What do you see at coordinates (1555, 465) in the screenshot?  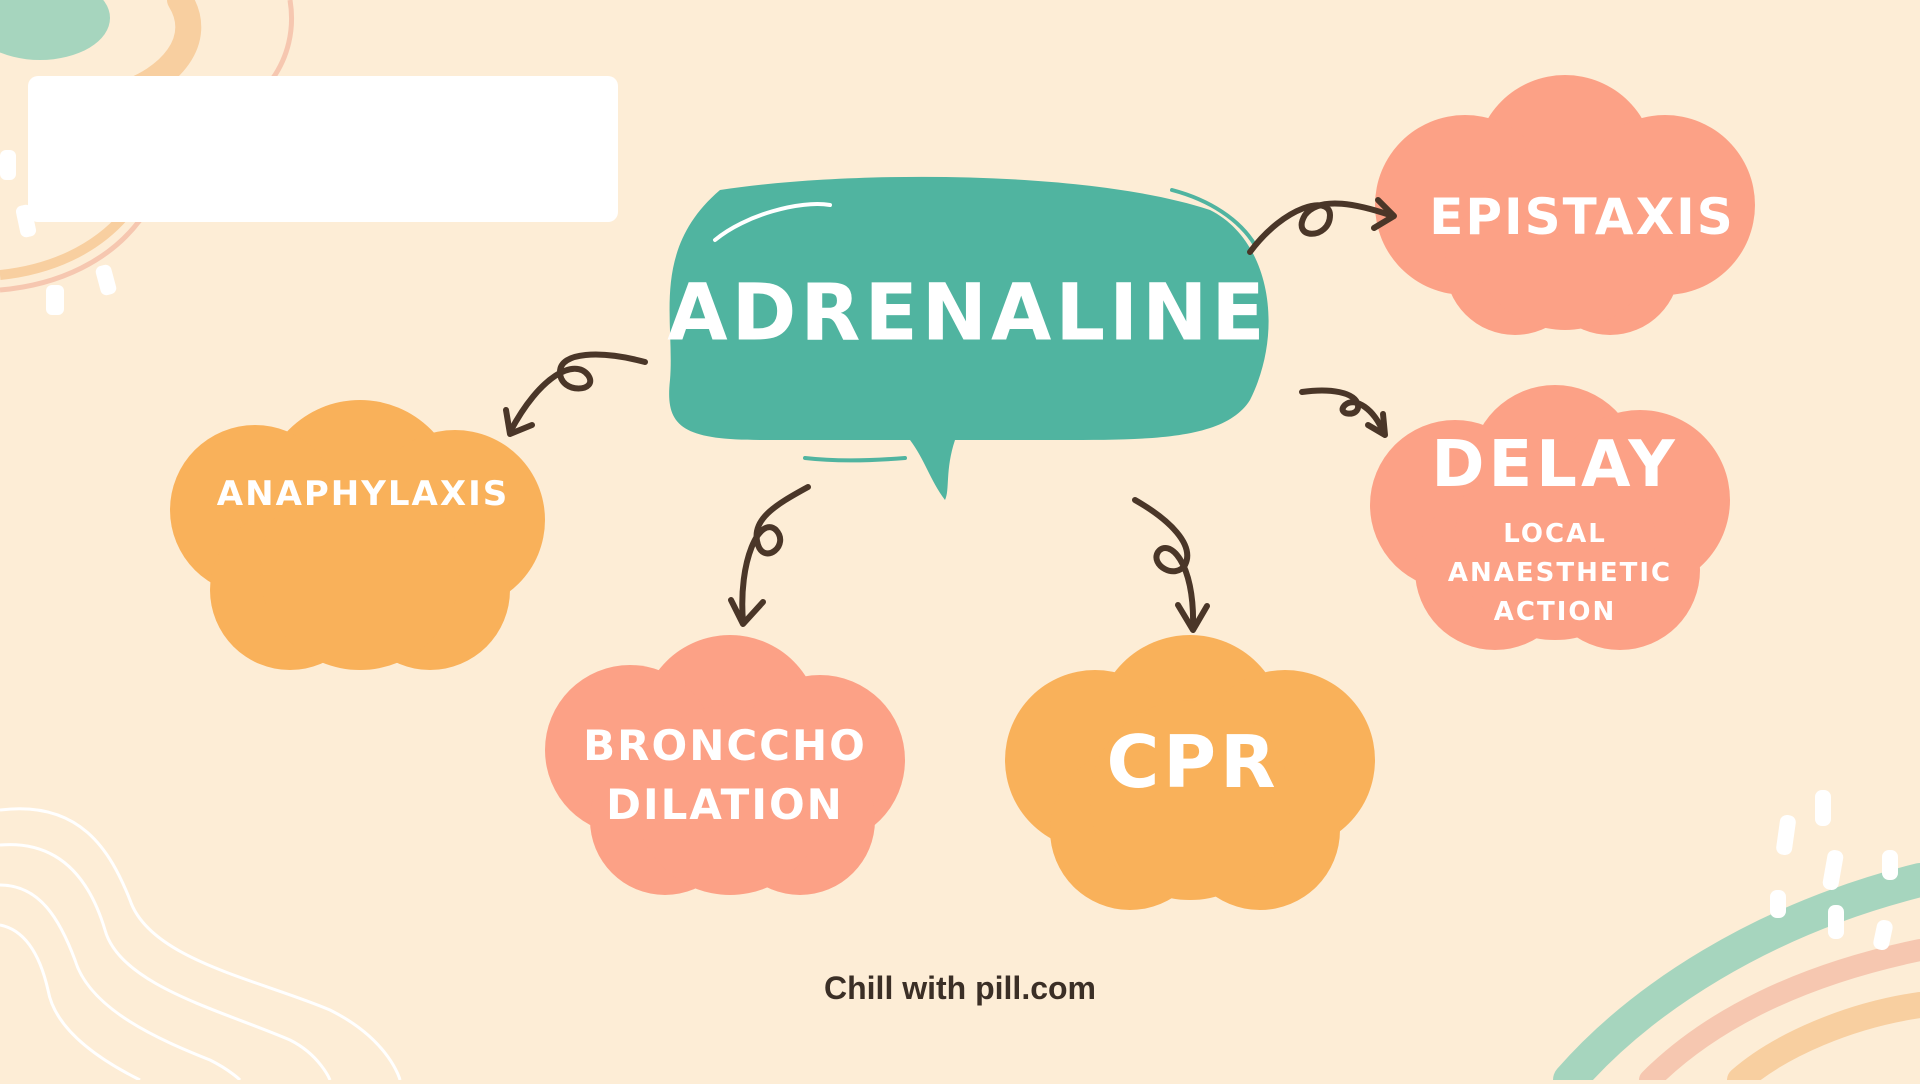 I see `delay-label: DELAY` at bounding box center [1555, 465].